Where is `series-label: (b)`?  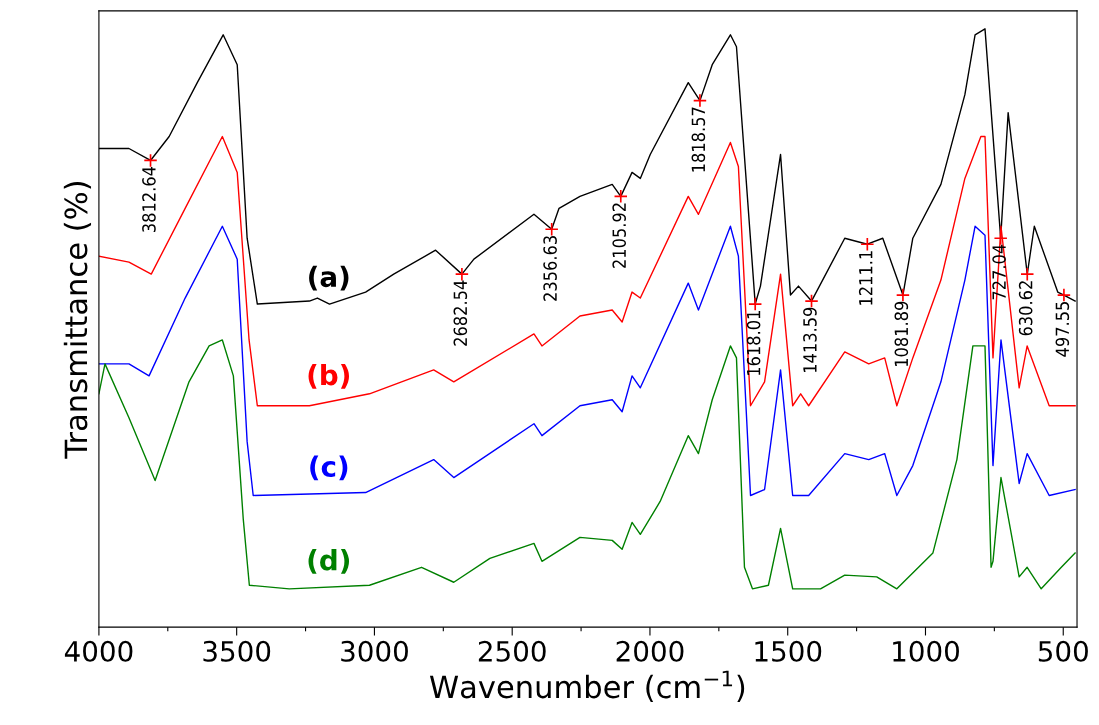
series-label: (b) is located at coordinates (329, 376).